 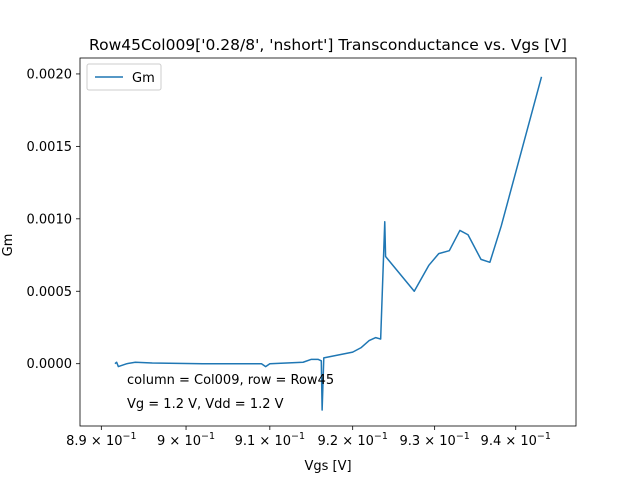 I want to click on x-tick-label: 9 × 10⁻¹, so click(x=186, y=440).